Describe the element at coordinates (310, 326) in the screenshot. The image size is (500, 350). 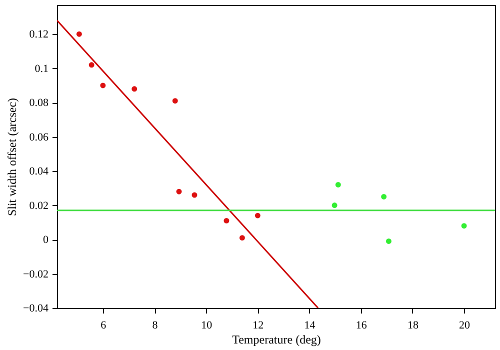
I see `x-tick-label: 14` at that location.